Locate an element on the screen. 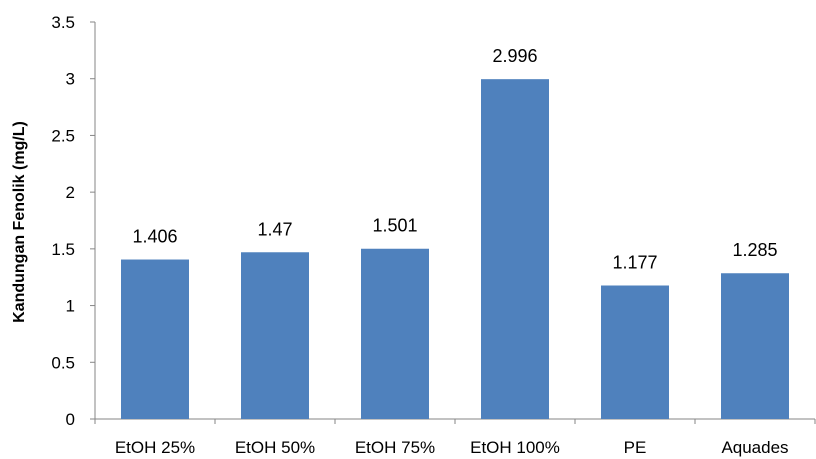  data-label: 2.996 is located at coordinates (514, 56).